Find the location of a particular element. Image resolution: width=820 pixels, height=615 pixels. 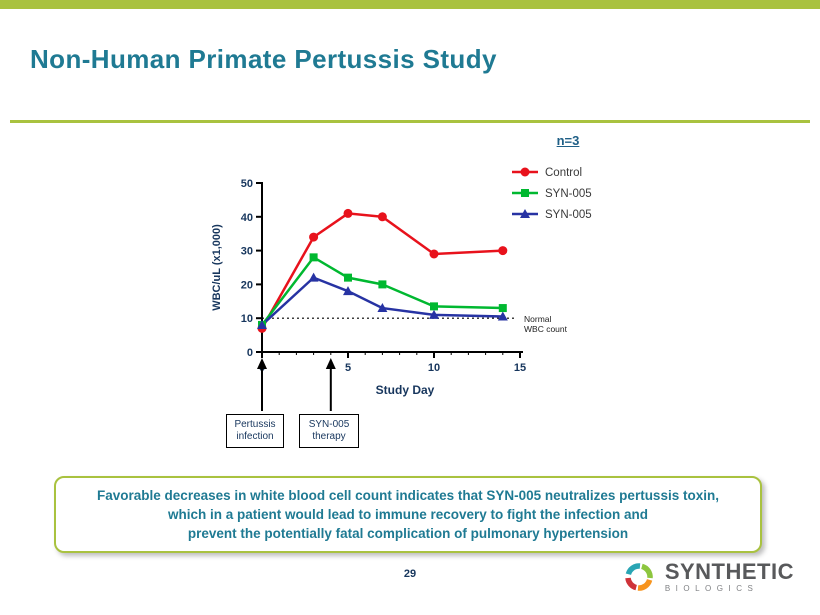

svg-text: Control is located at coordinates (563, 173).